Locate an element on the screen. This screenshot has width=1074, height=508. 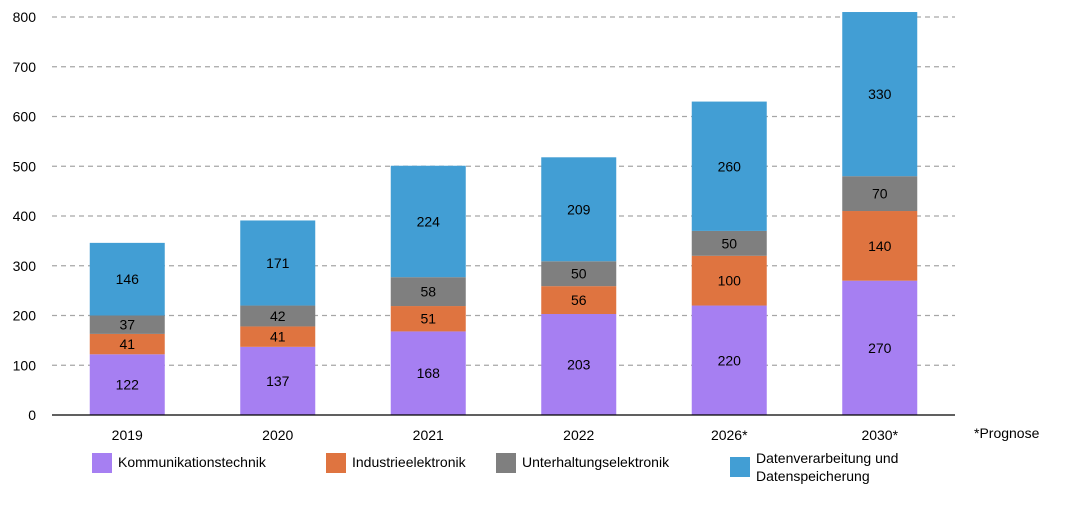
data-label: 220 is located at coordinates (730, 360).